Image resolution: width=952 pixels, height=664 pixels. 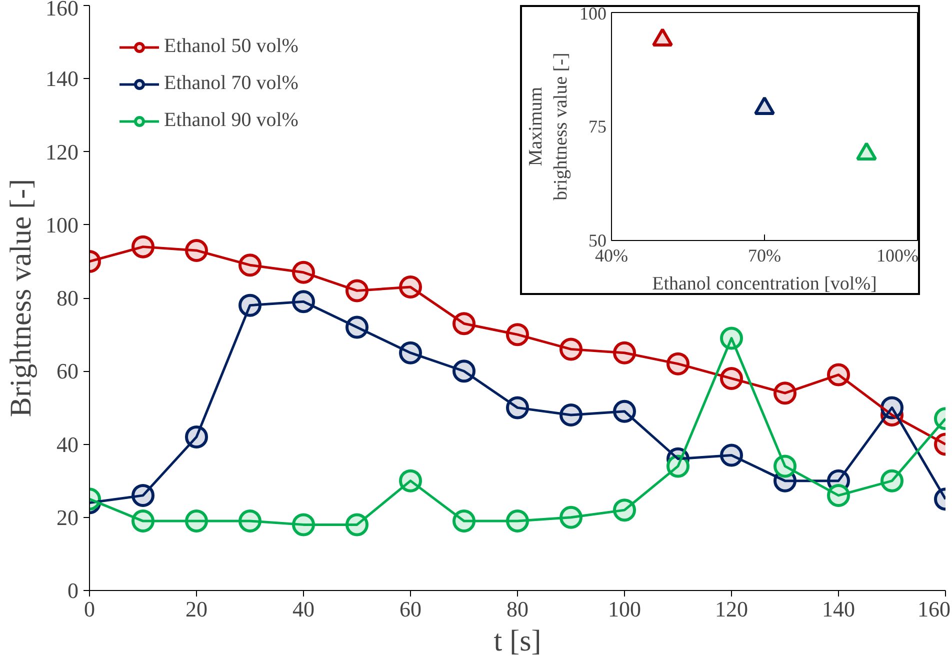 I want to click on x-tick-label: 0, so click(x=89, y=609).